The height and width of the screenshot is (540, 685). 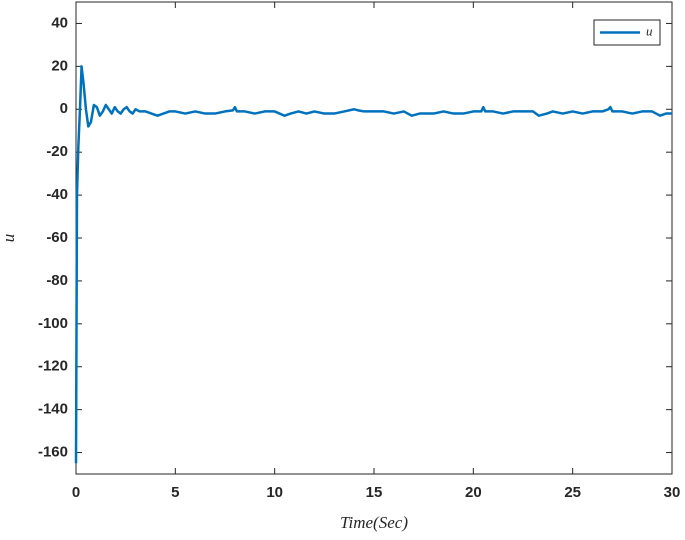 What do you see at coordinates (53, 323) in the screenshot?
I see `y-tick-label: -100` at bounding box center [53, 323].